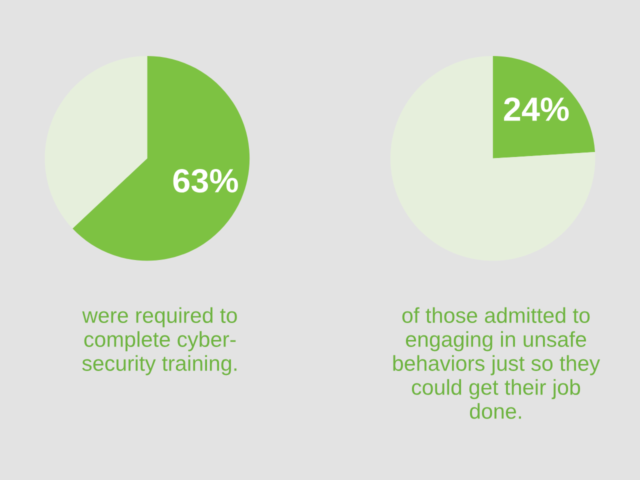 The height and width of the screenshot is (480, 640). I want to click on data-label: 24%, so click(536, 109).